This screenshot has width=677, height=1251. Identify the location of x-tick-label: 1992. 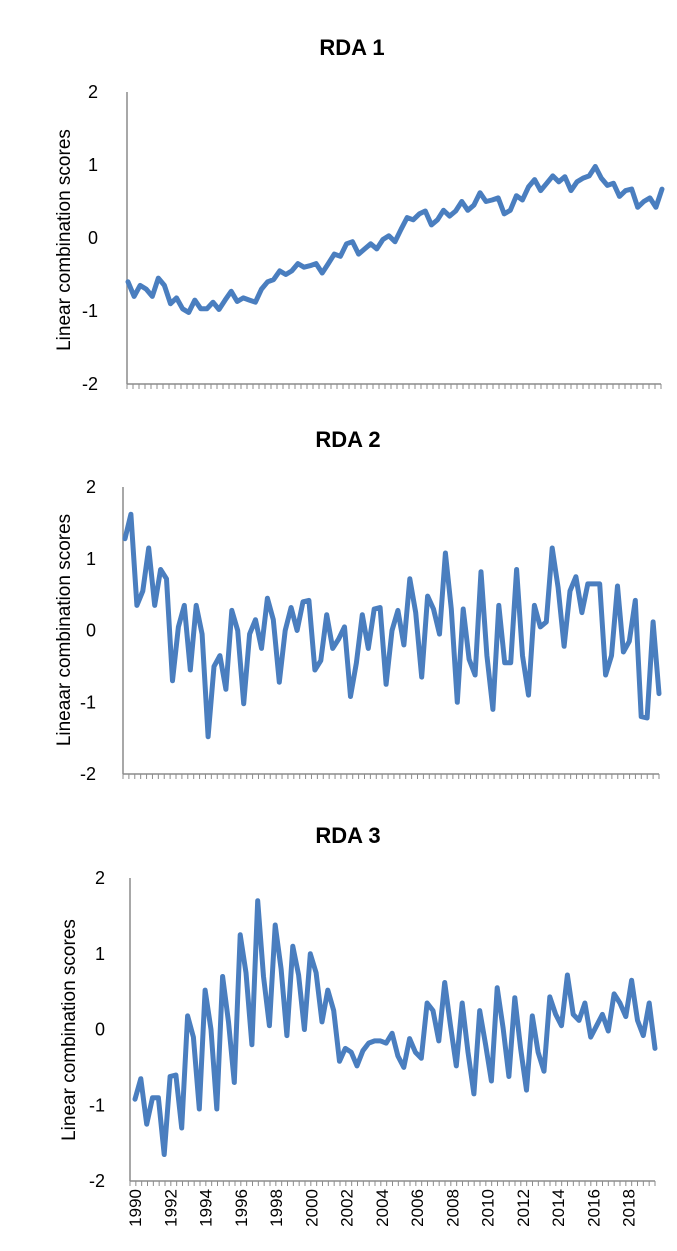
(170, 1208).